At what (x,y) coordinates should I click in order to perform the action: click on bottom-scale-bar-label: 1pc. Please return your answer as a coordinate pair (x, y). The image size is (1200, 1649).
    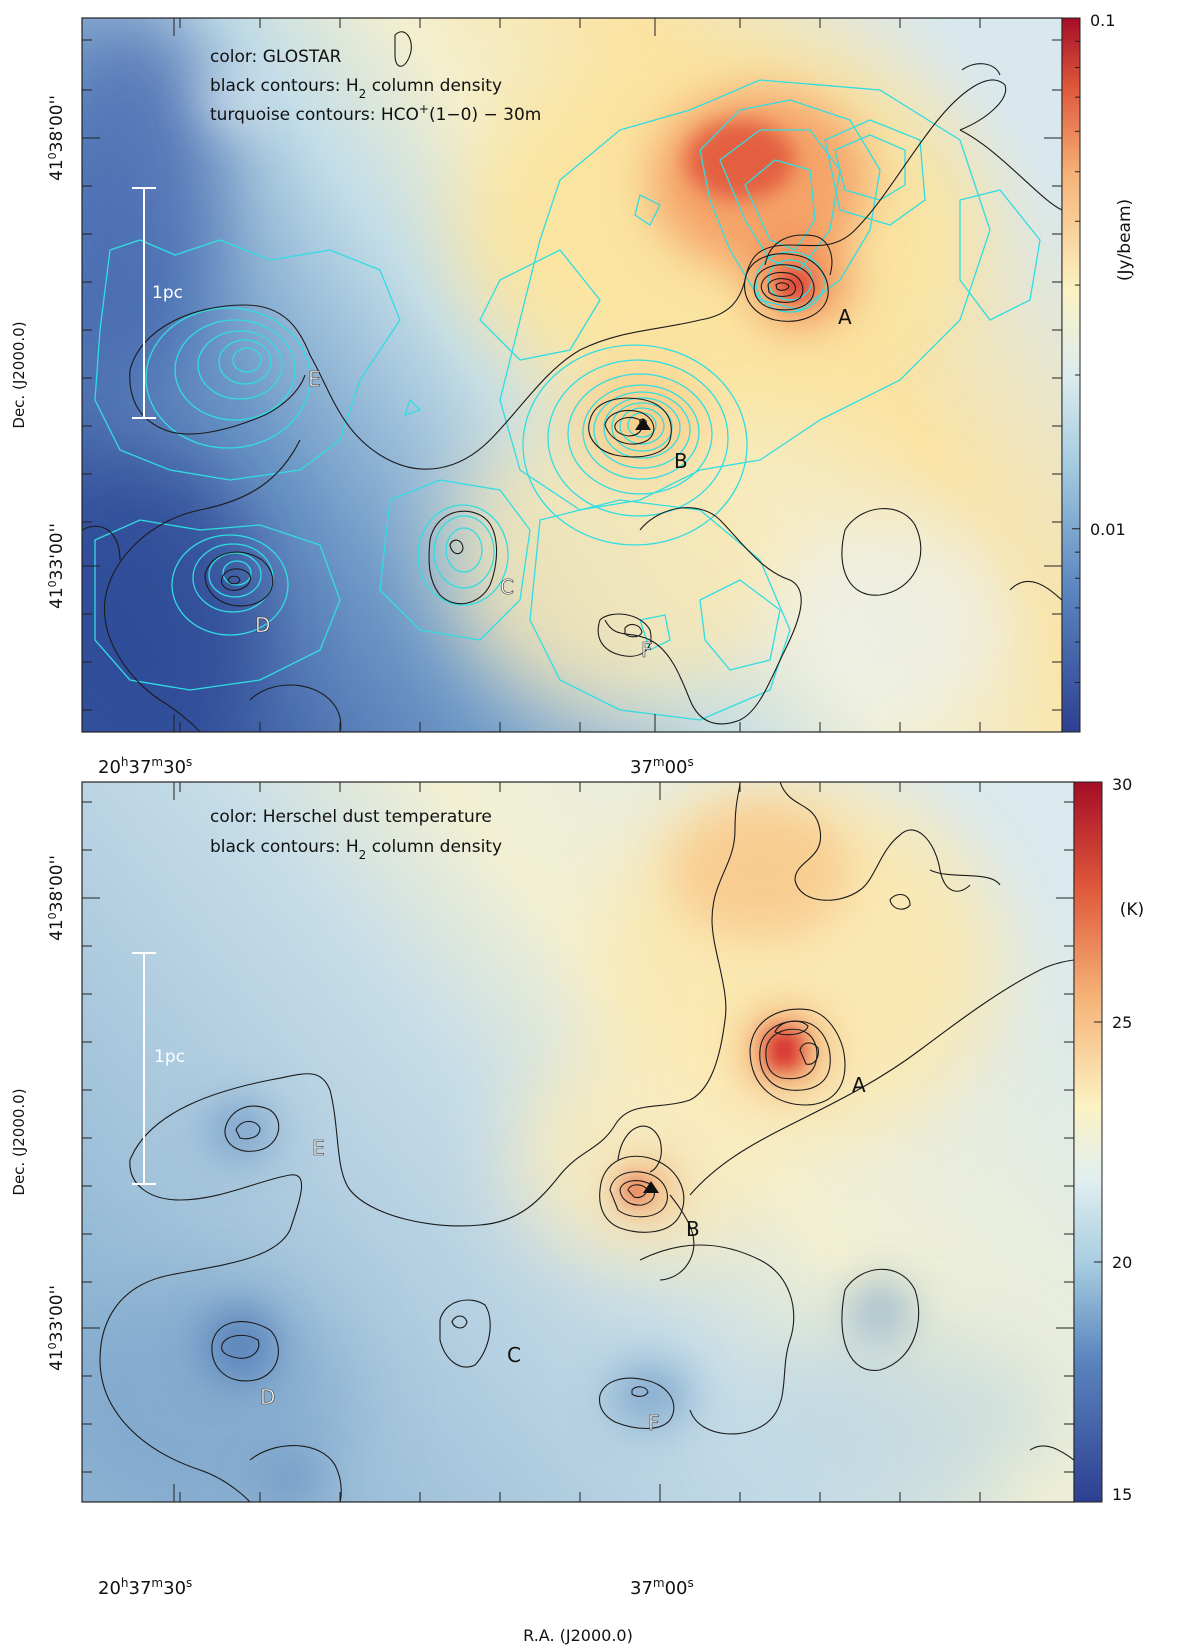
    Looking at the image, I should click on (169, 1057).